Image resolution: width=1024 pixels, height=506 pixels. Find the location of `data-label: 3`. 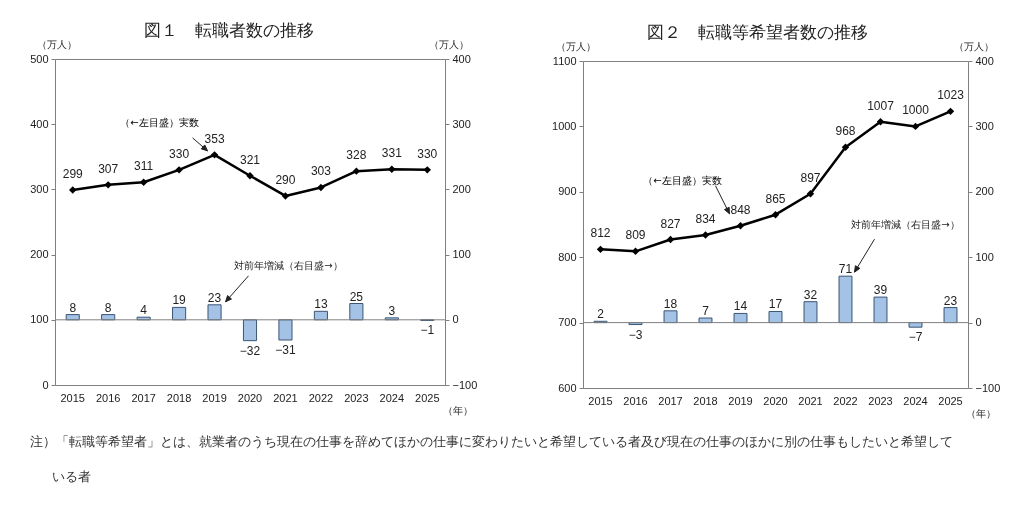

data-label: 3 is located at coordinates (392, 310).